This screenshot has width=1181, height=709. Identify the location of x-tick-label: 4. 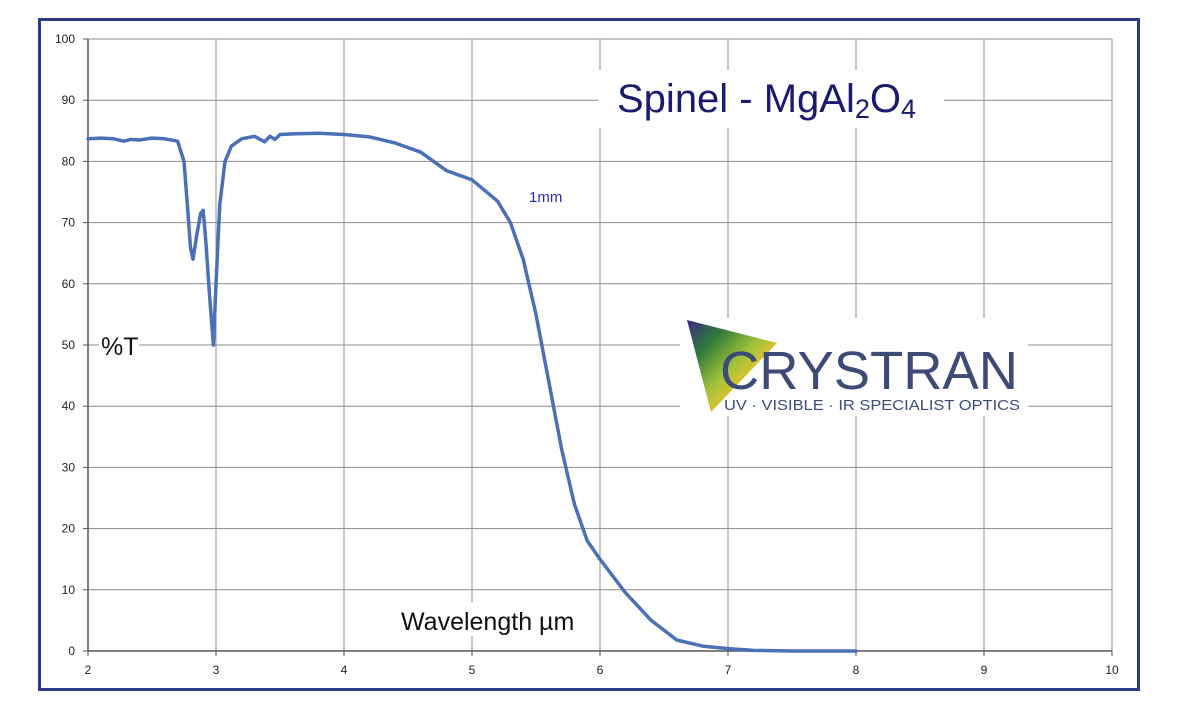
(344, 670).